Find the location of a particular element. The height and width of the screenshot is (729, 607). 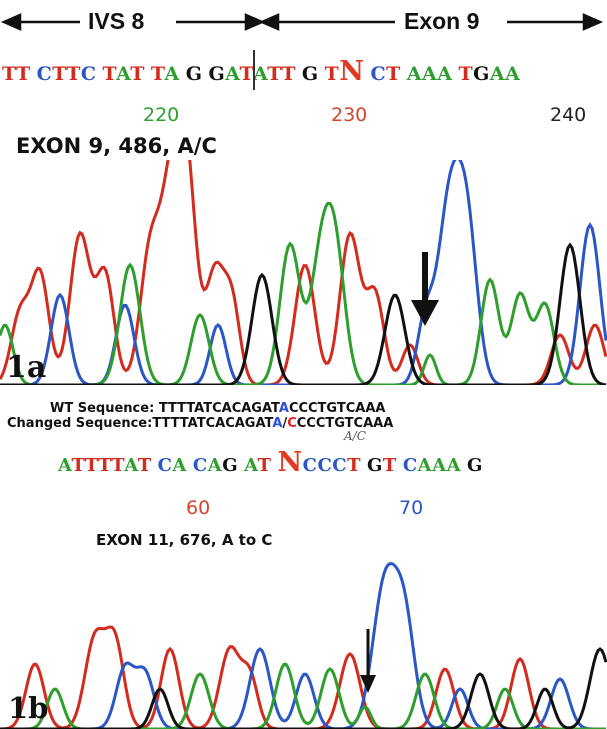

base-call-sequence: ATTTTAT CA CAG AT NCCCT GT CAAA G is located at coordinates (270, 462).